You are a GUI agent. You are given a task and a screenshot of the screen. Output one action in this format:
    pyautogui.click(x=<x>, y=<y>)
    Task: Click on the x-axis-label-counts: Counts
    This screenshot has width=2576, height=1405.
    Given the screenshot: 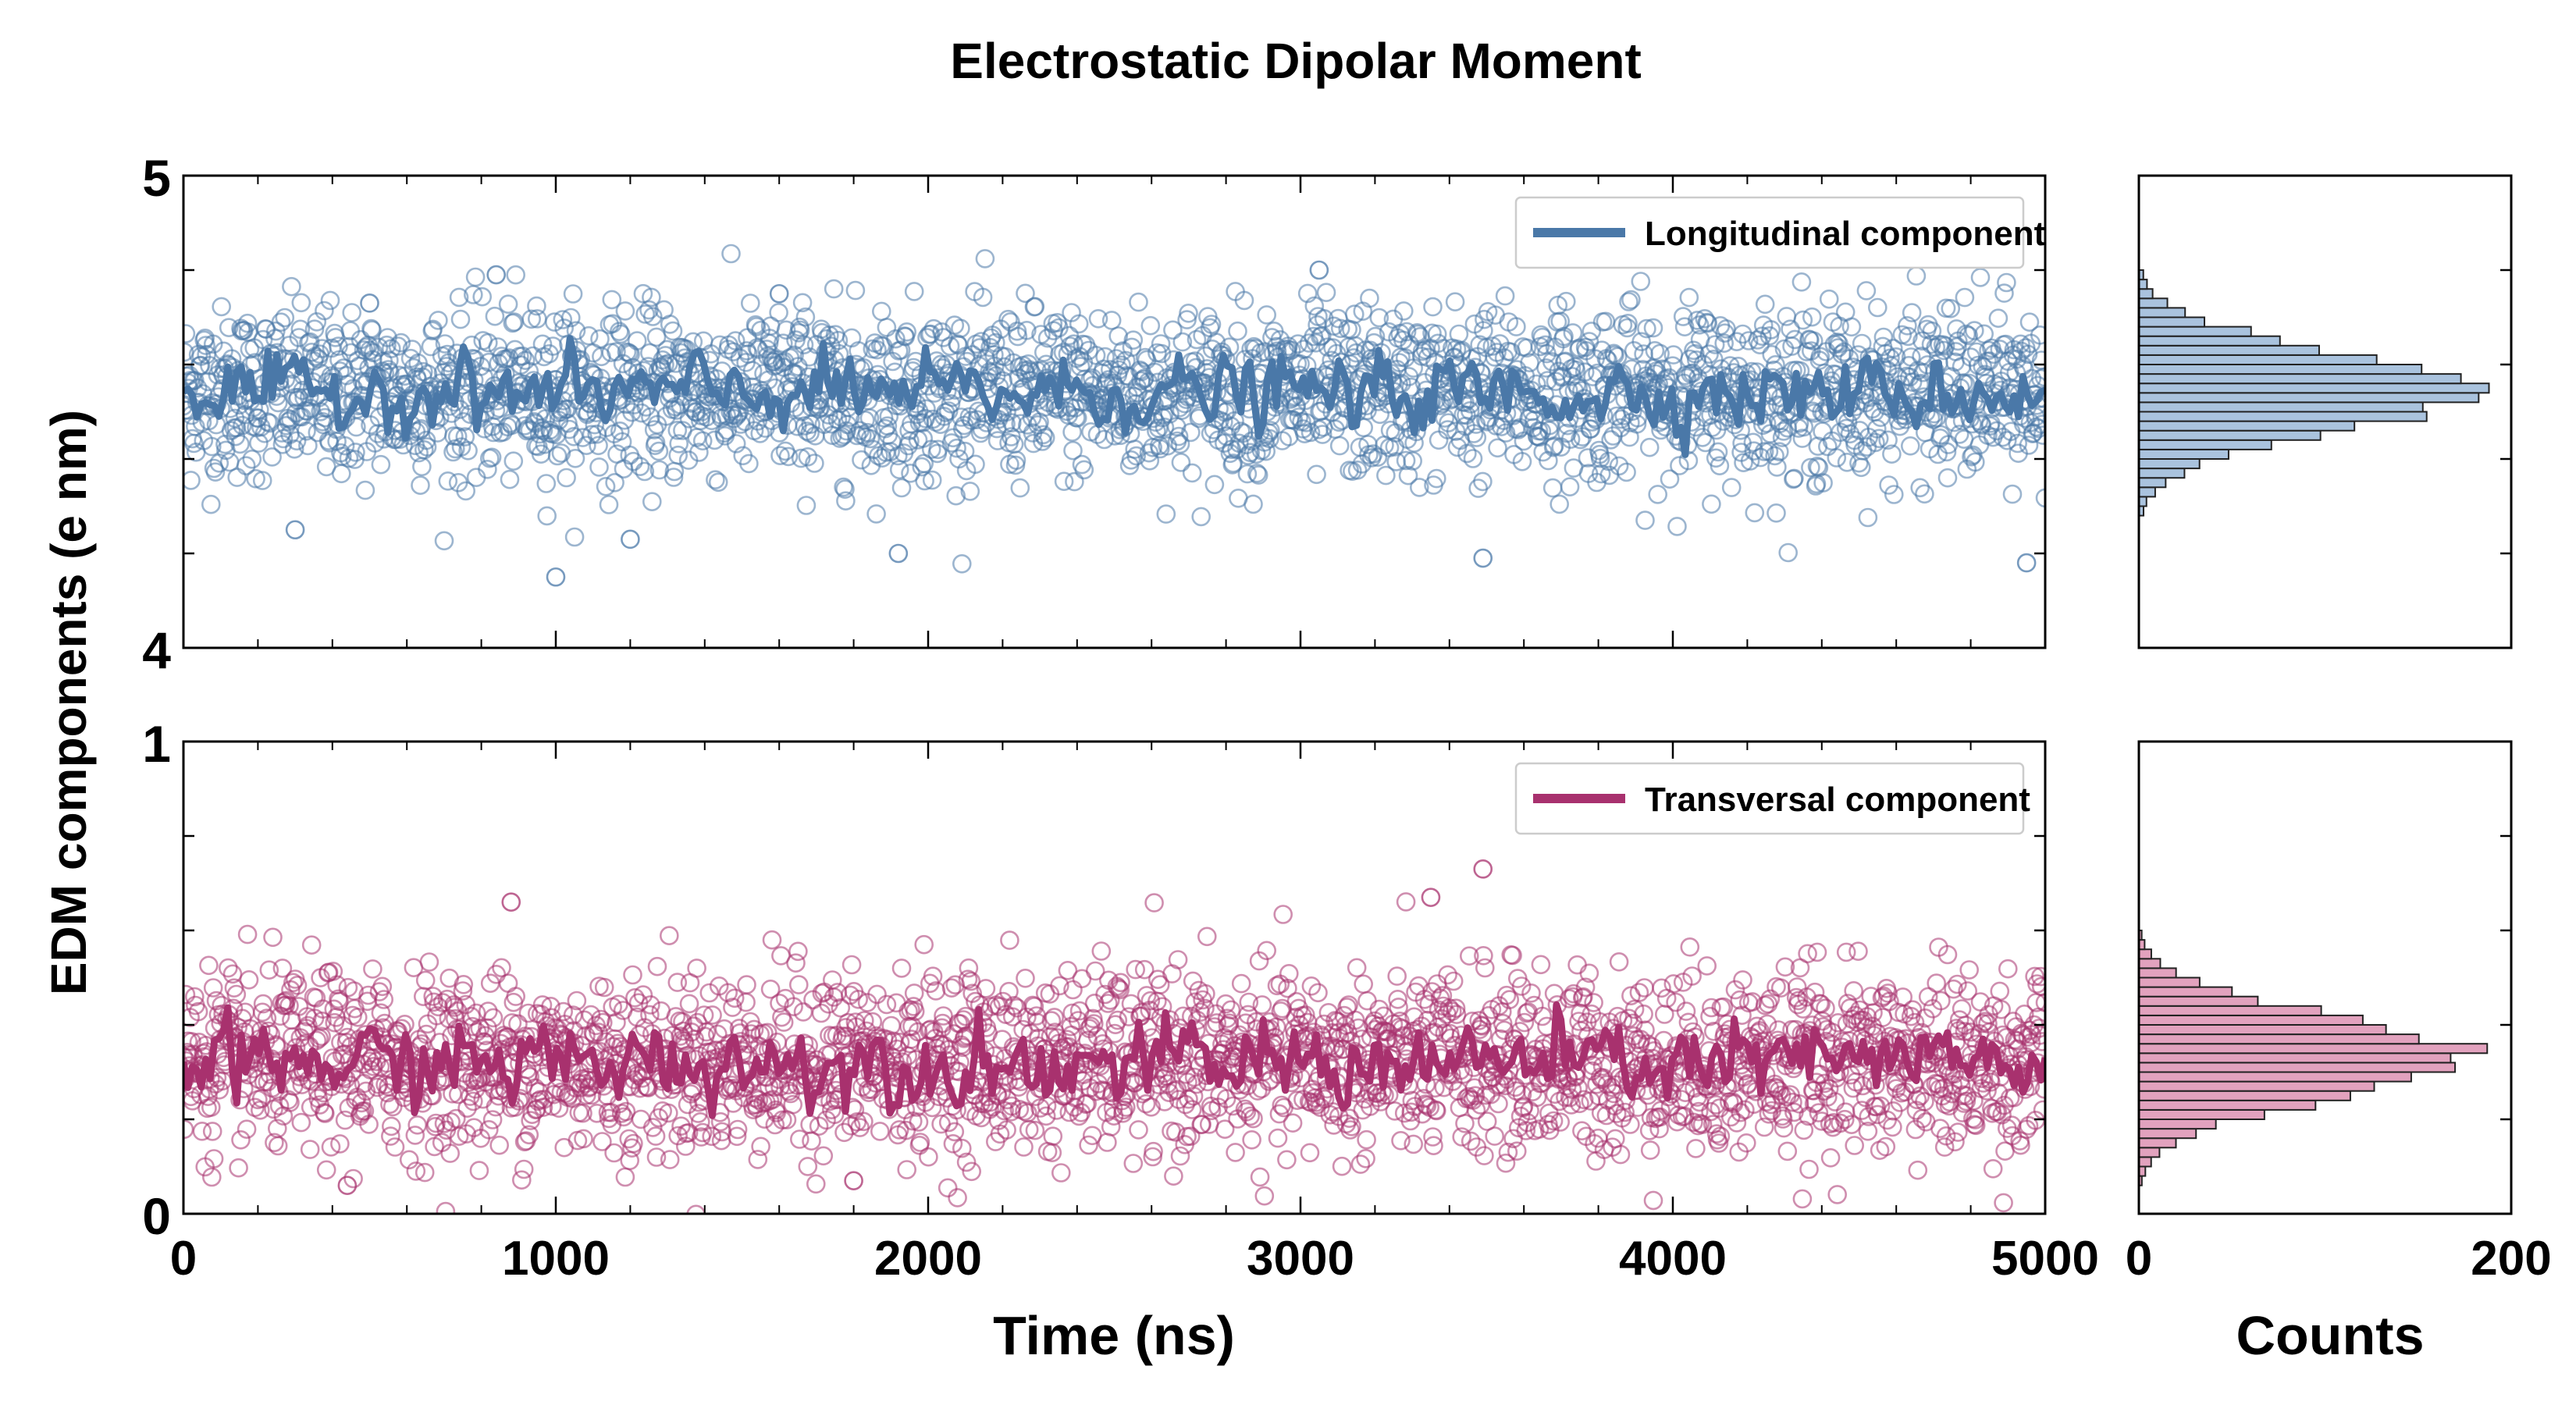 What is the action you would take?
    pyautogui.click(x=2330, y=1336)
    